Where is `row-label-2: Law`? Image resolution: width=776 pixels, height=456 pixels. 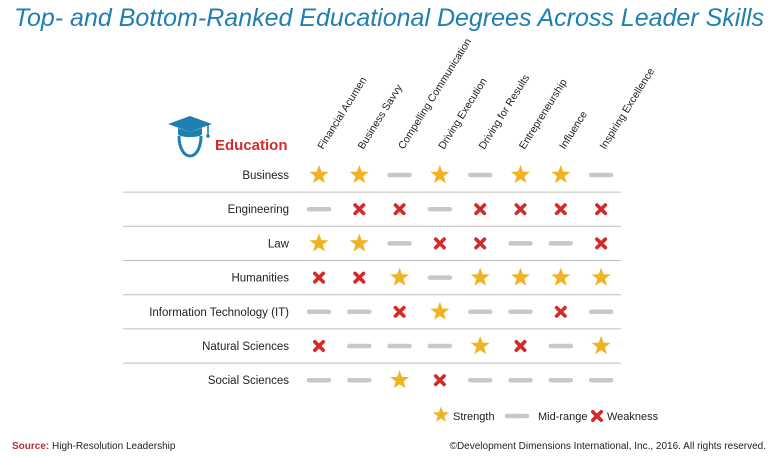 row-label-2: Law is located at coordinates (279, 244).